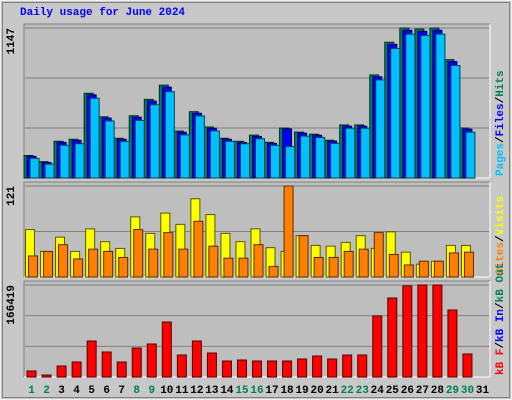 The image size is (512, 400). What do you see at coordinates (242, 391) in the screenshot?
I see `x-tick-label: 15` at bounding box center [242, 391].